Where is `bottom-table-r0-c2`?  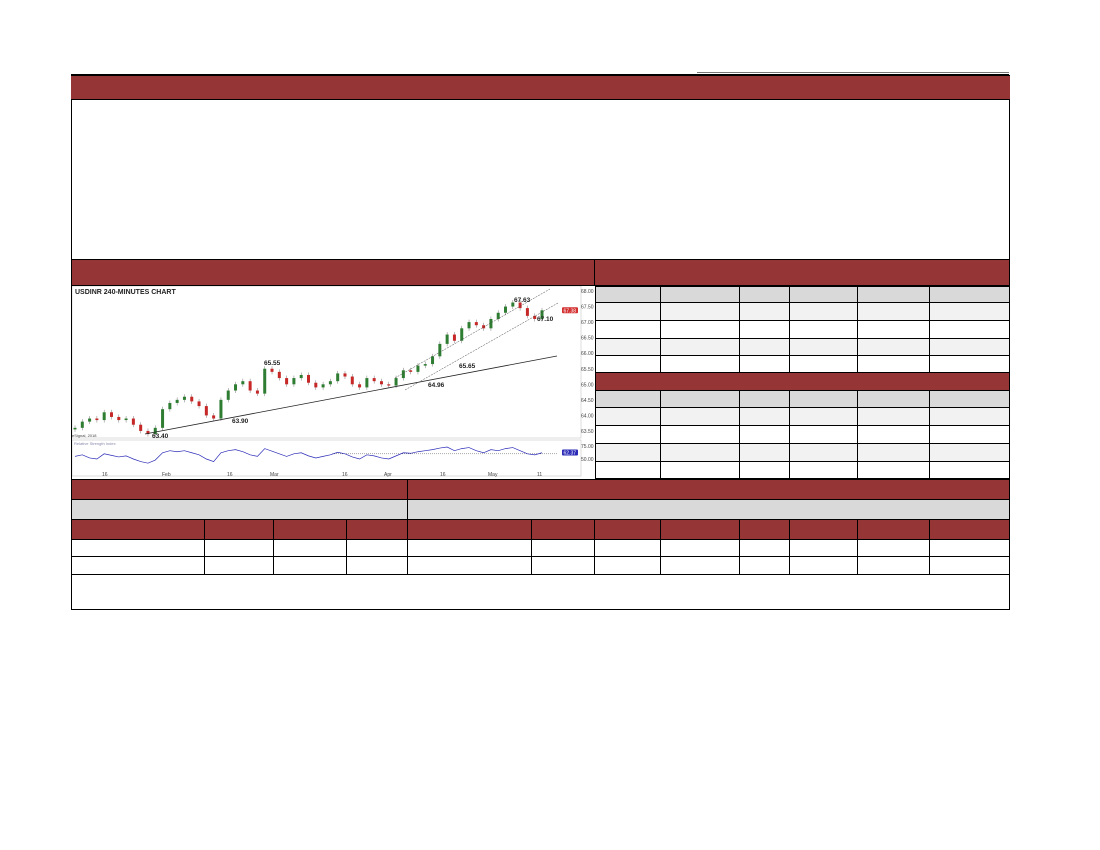
bottom-table-r0-c2 is located at coordinates (310, 529).